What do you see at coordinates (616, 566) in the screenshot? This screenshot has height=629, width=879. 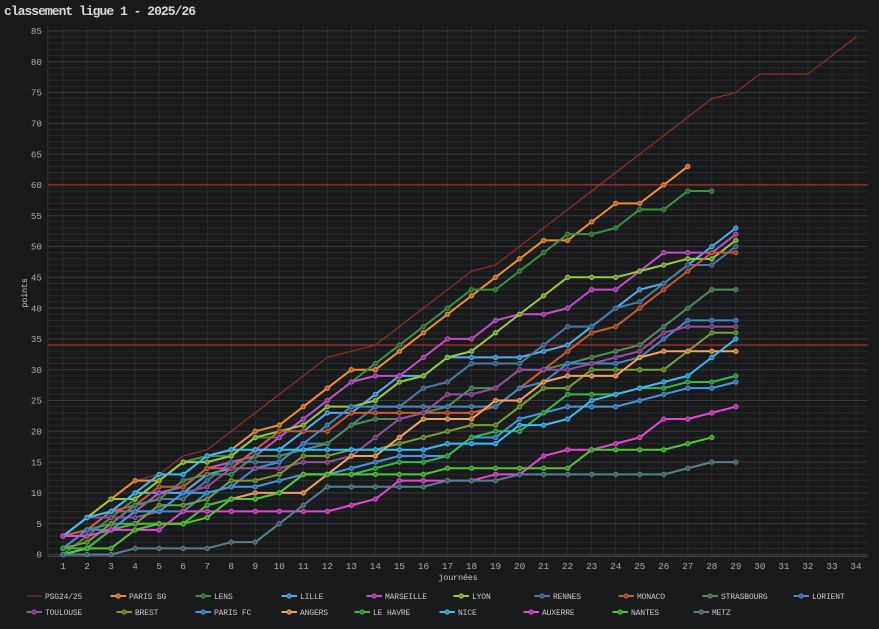 I see `svg-text: 24` at bounding box center [616, 566].